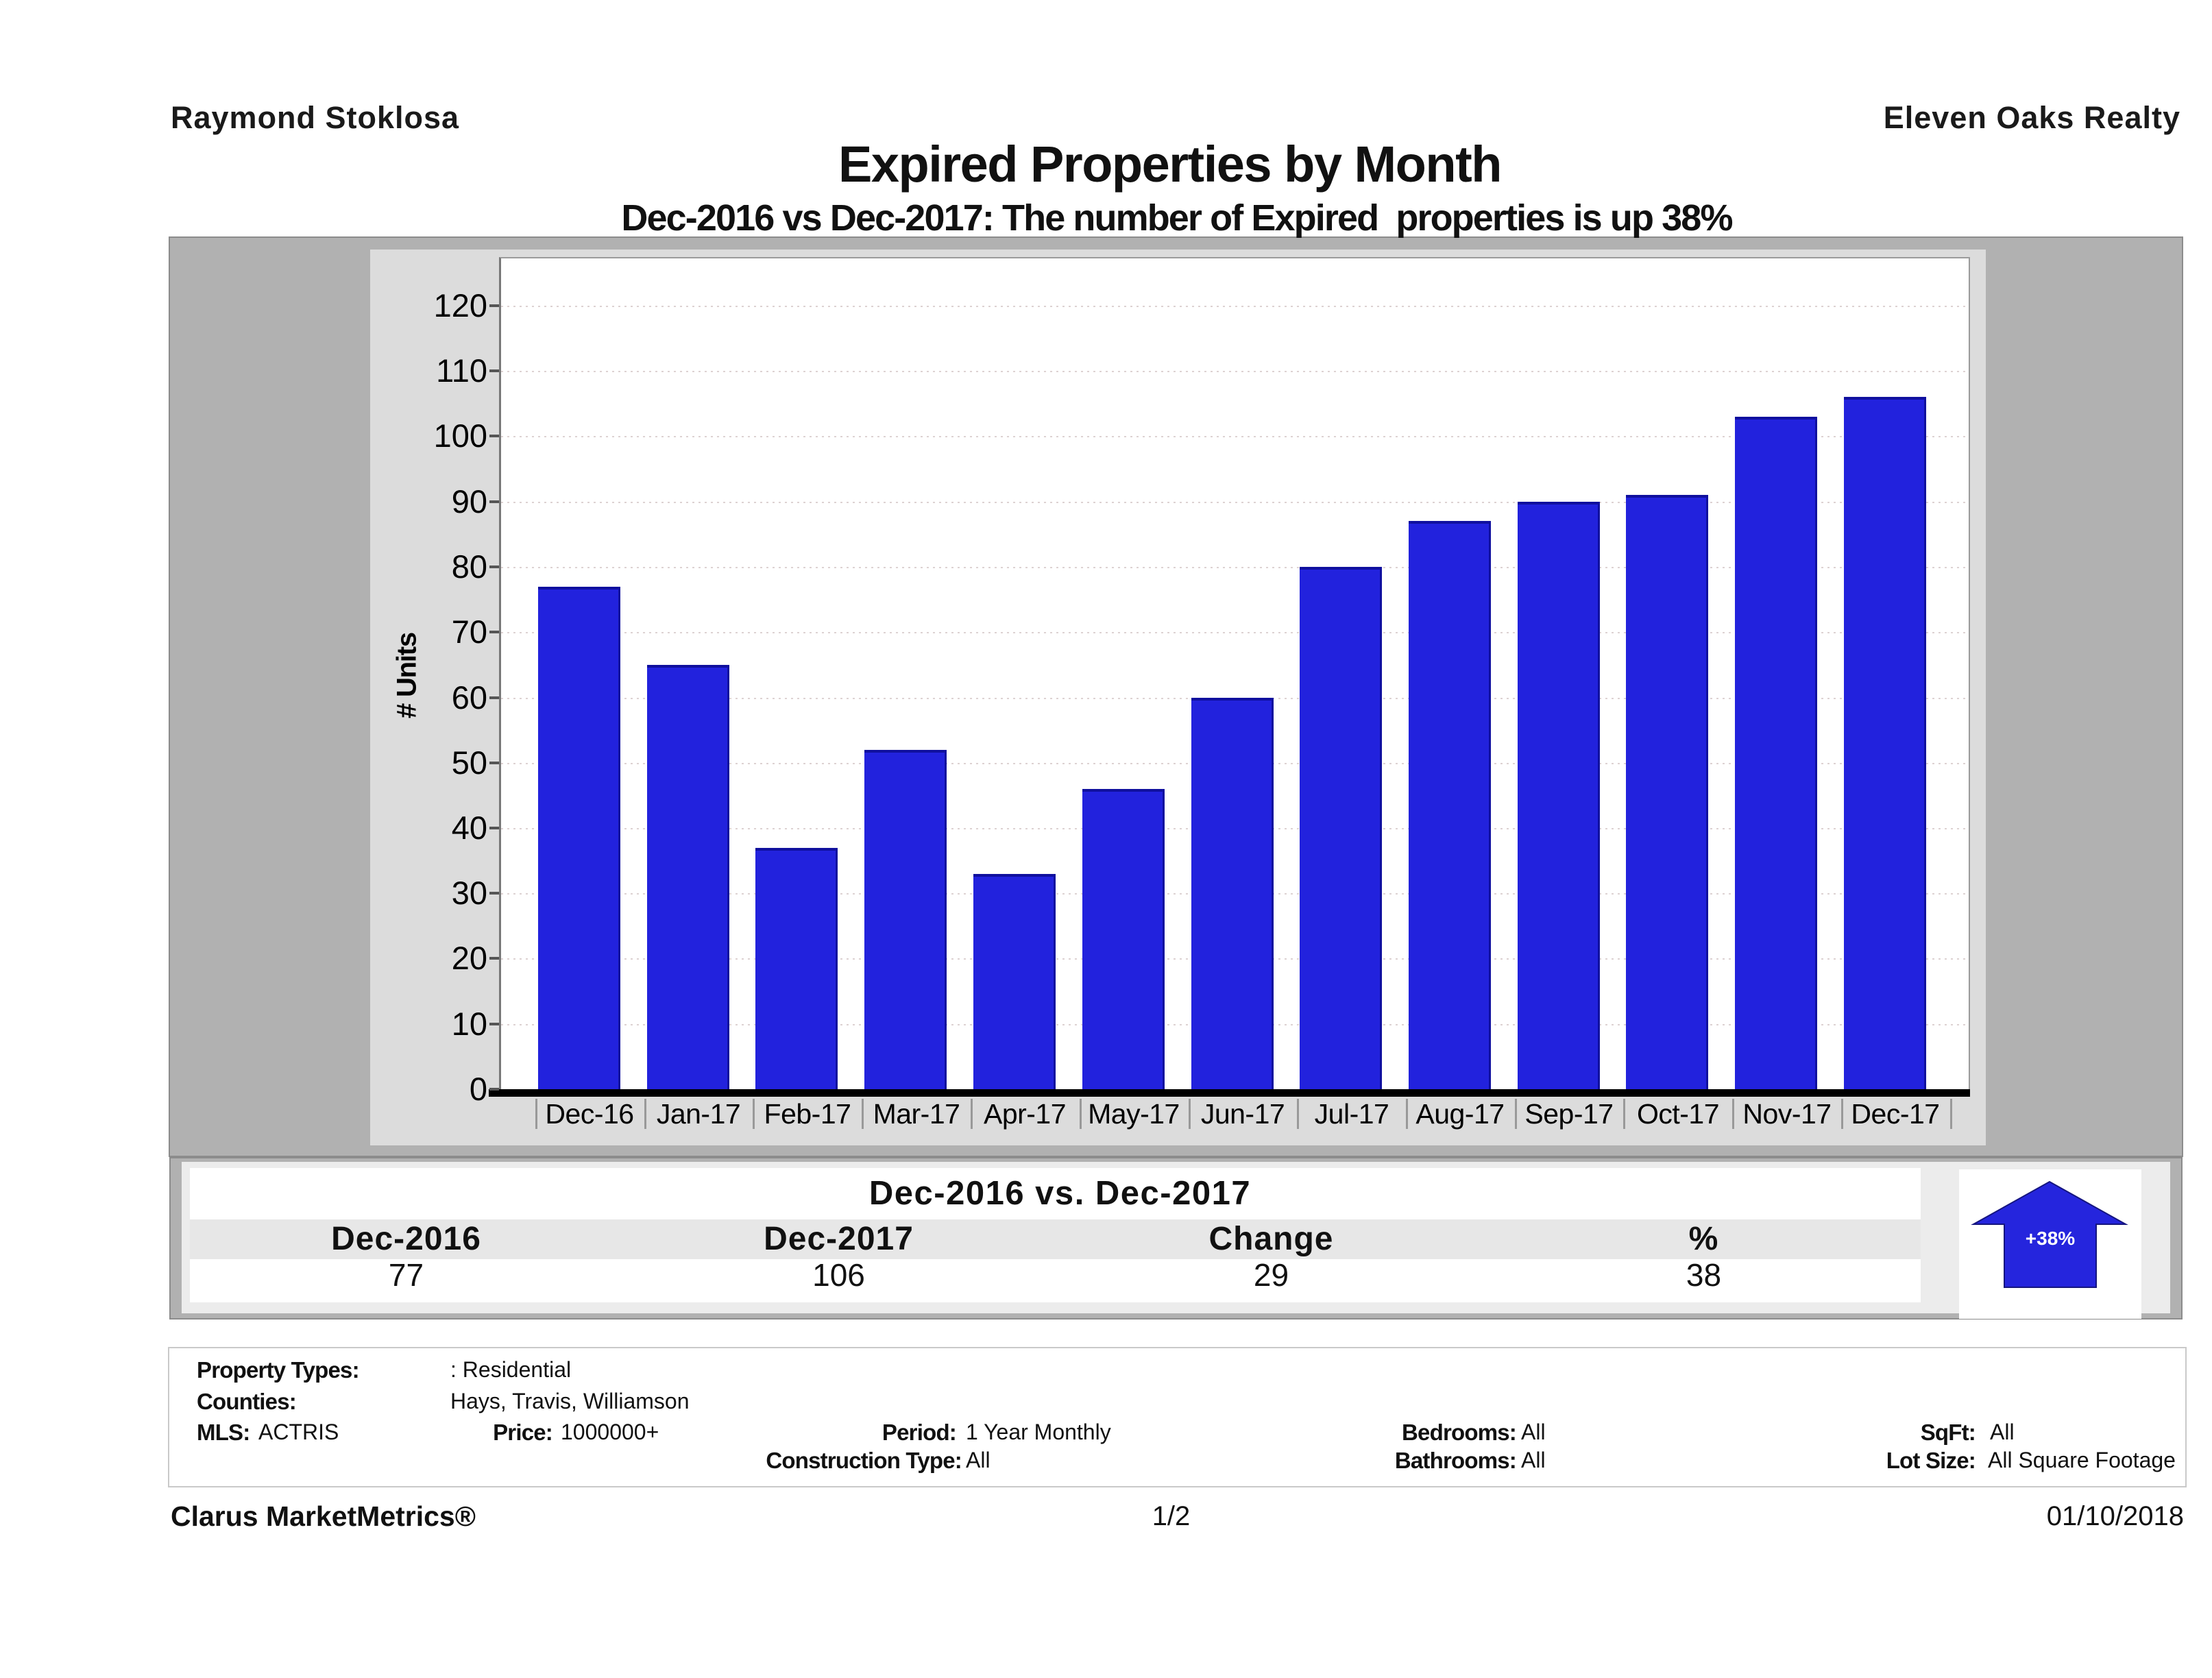 This screenshot has height=1678, width=2212. I want to click on svg-text: +38%, so click(2050, 1238).